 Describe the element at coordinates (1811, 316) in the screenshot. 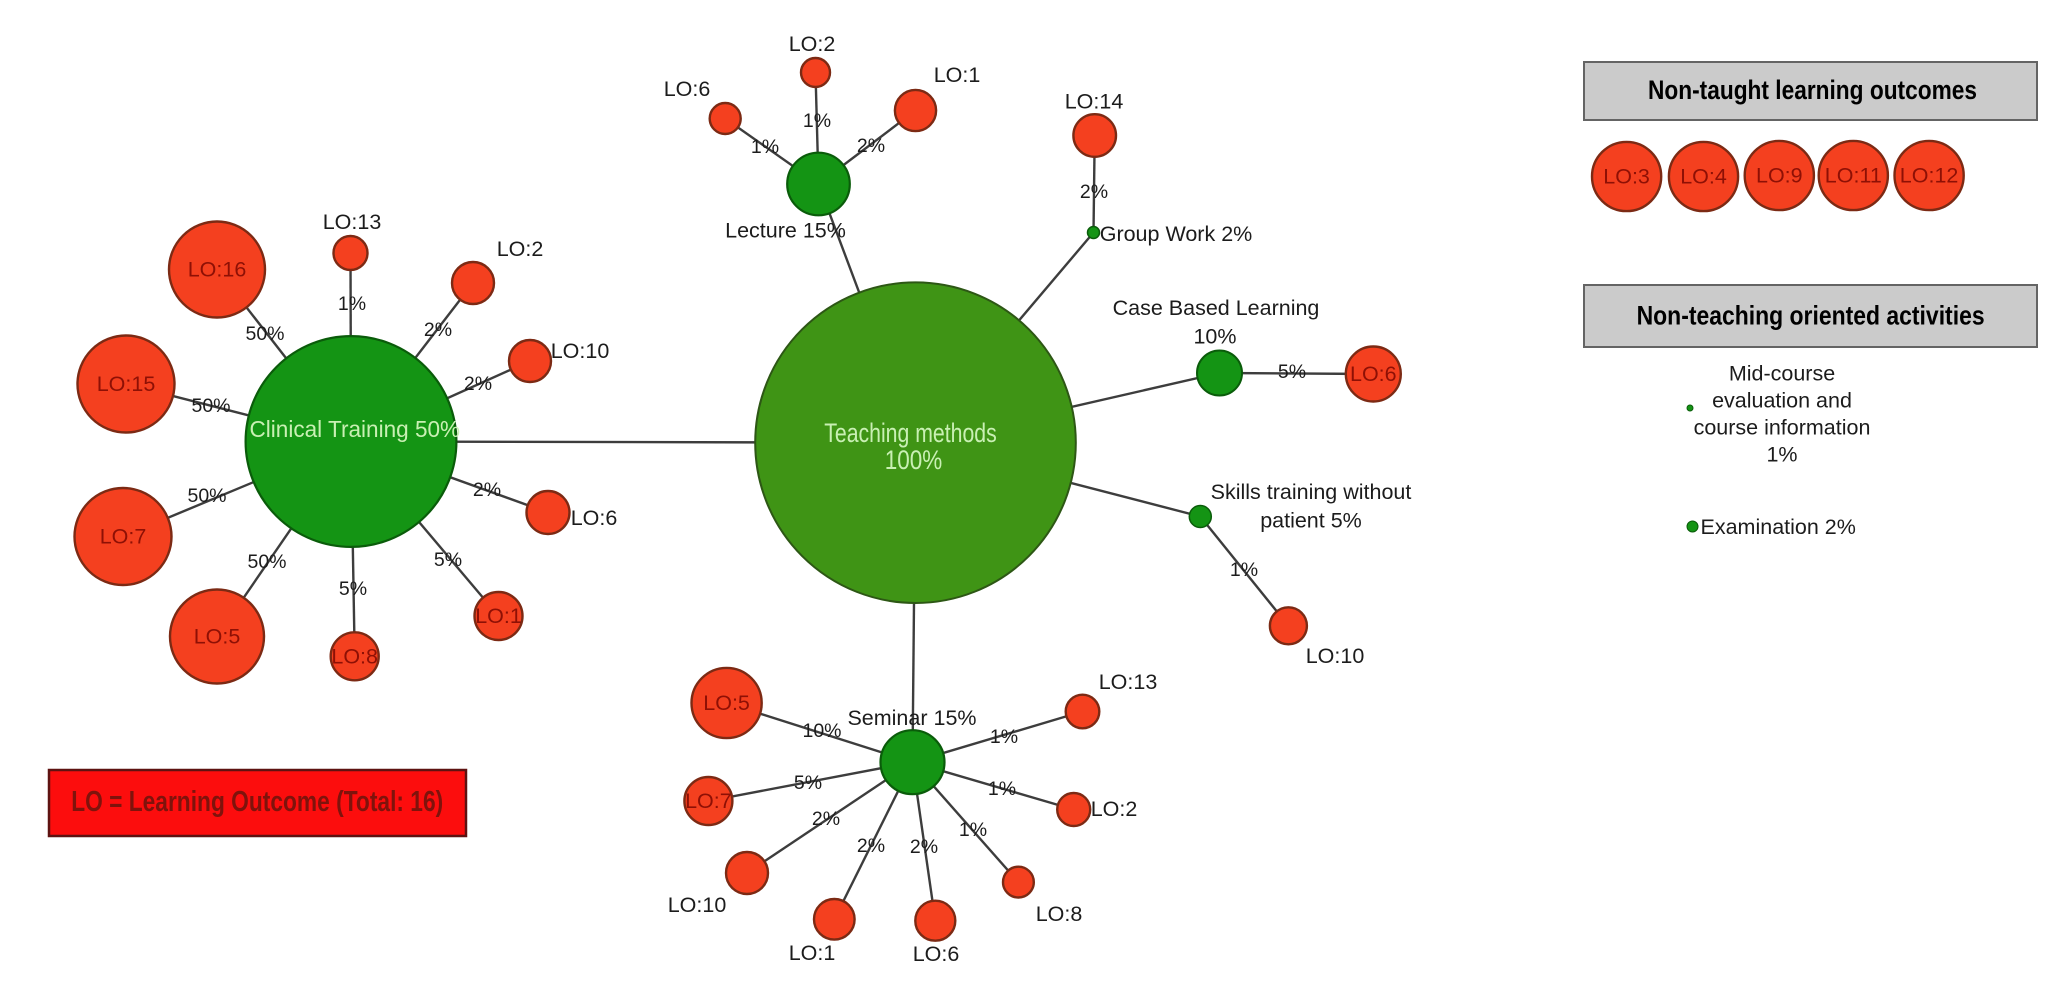

I see `svg-text:Non-teaching oriented activiti: Non-teaching oriented activities` at that location.